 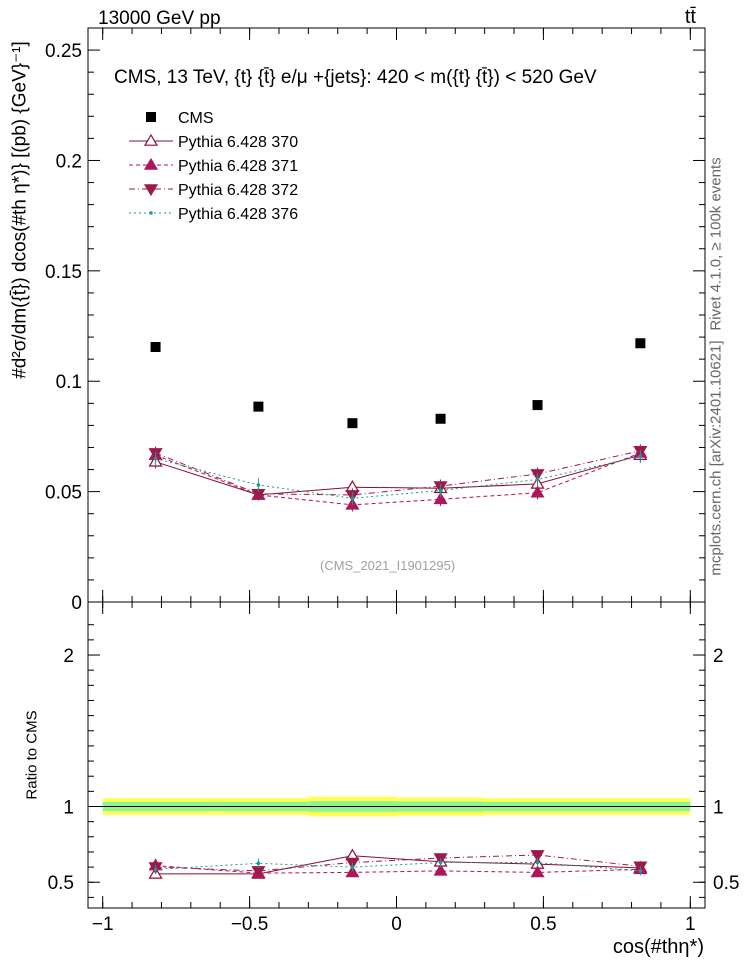 I want to click on ratio-y-tick-label: 1, so click(x=68, y=808).